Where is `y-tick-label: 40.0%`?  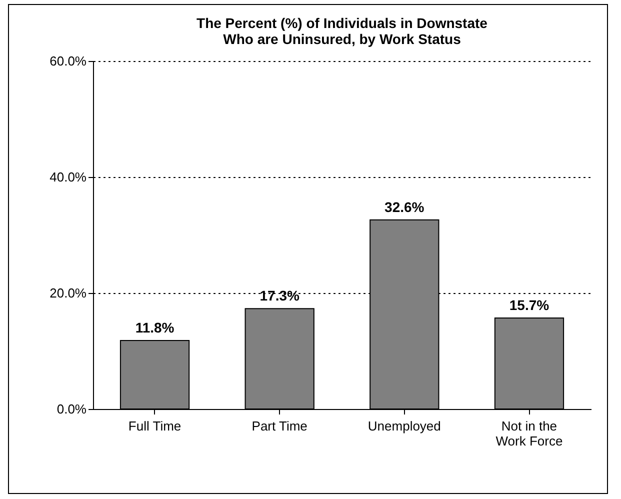 y-tick-label: 40.0% is located at coordinates (68, 177).